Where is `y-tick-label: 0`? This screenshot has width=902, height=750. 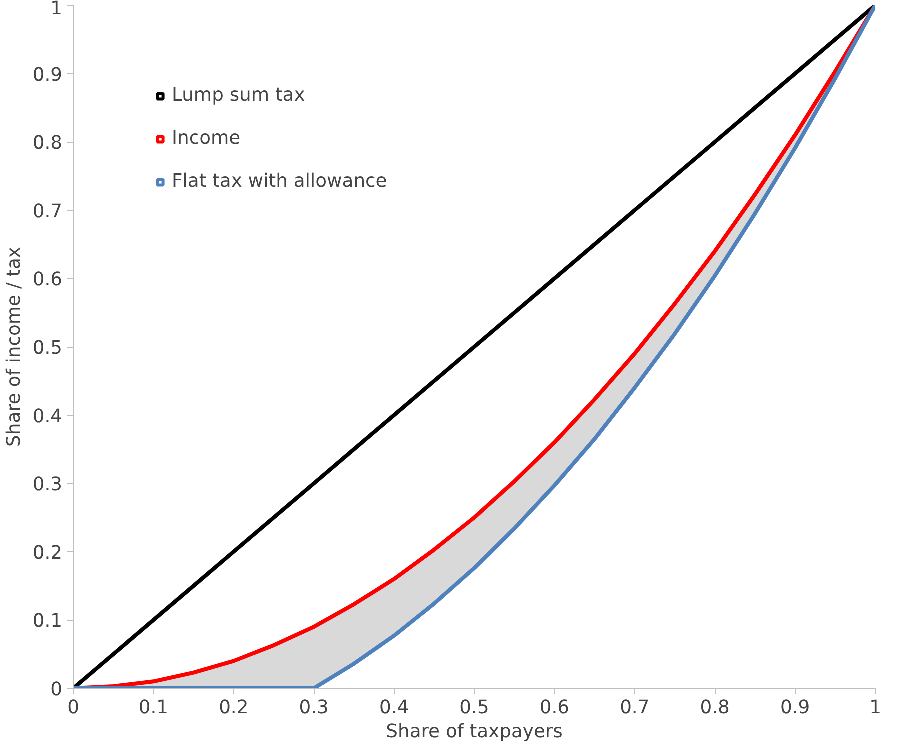 y-tick-label: 0 is located at coordinates (56, 690).